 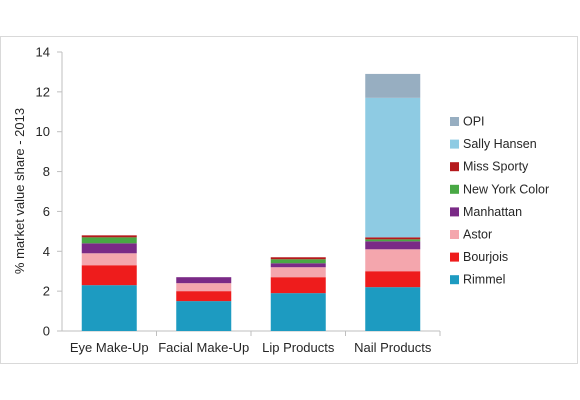 I want to click on x-tick-label: Facial Make-Up, so click(x=203, y=347).